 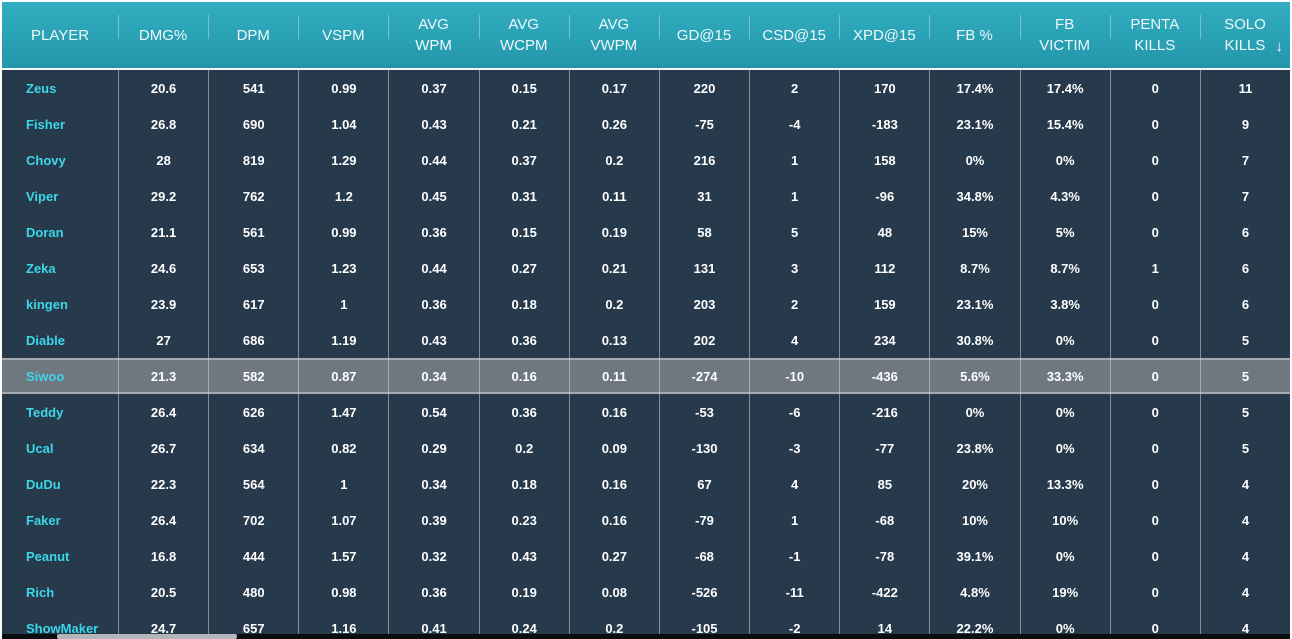 I want to click on stat-cell-fb_victim: 10%, so click(x=1064, y=520).